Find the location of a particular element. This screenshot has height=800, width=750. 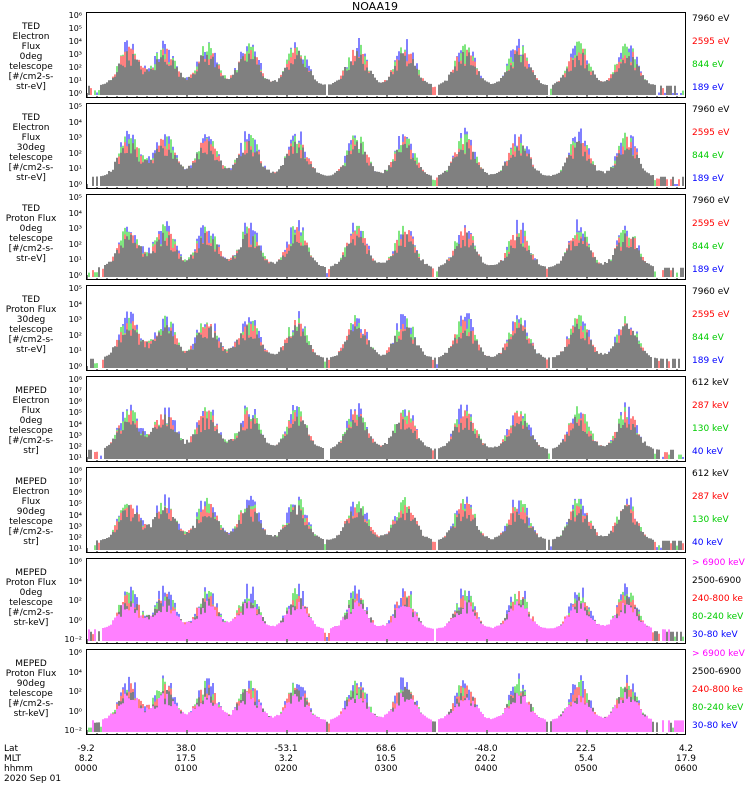

panel-y-ticks: 10⁶ 10⁵ 10⁴ 10³ 10² 10¹ 10⁰ is located at coordinates (71, 55).